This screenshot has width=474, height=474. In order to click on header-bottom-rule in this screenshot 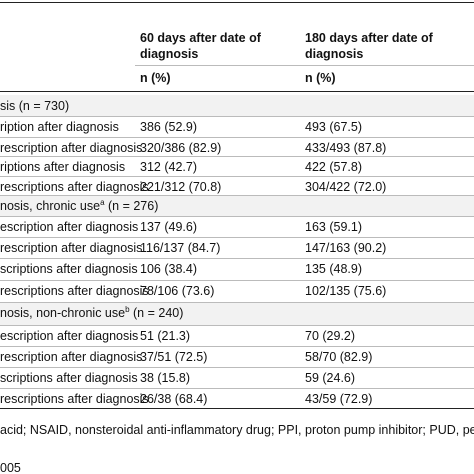, I will do `click(237, 91)`.